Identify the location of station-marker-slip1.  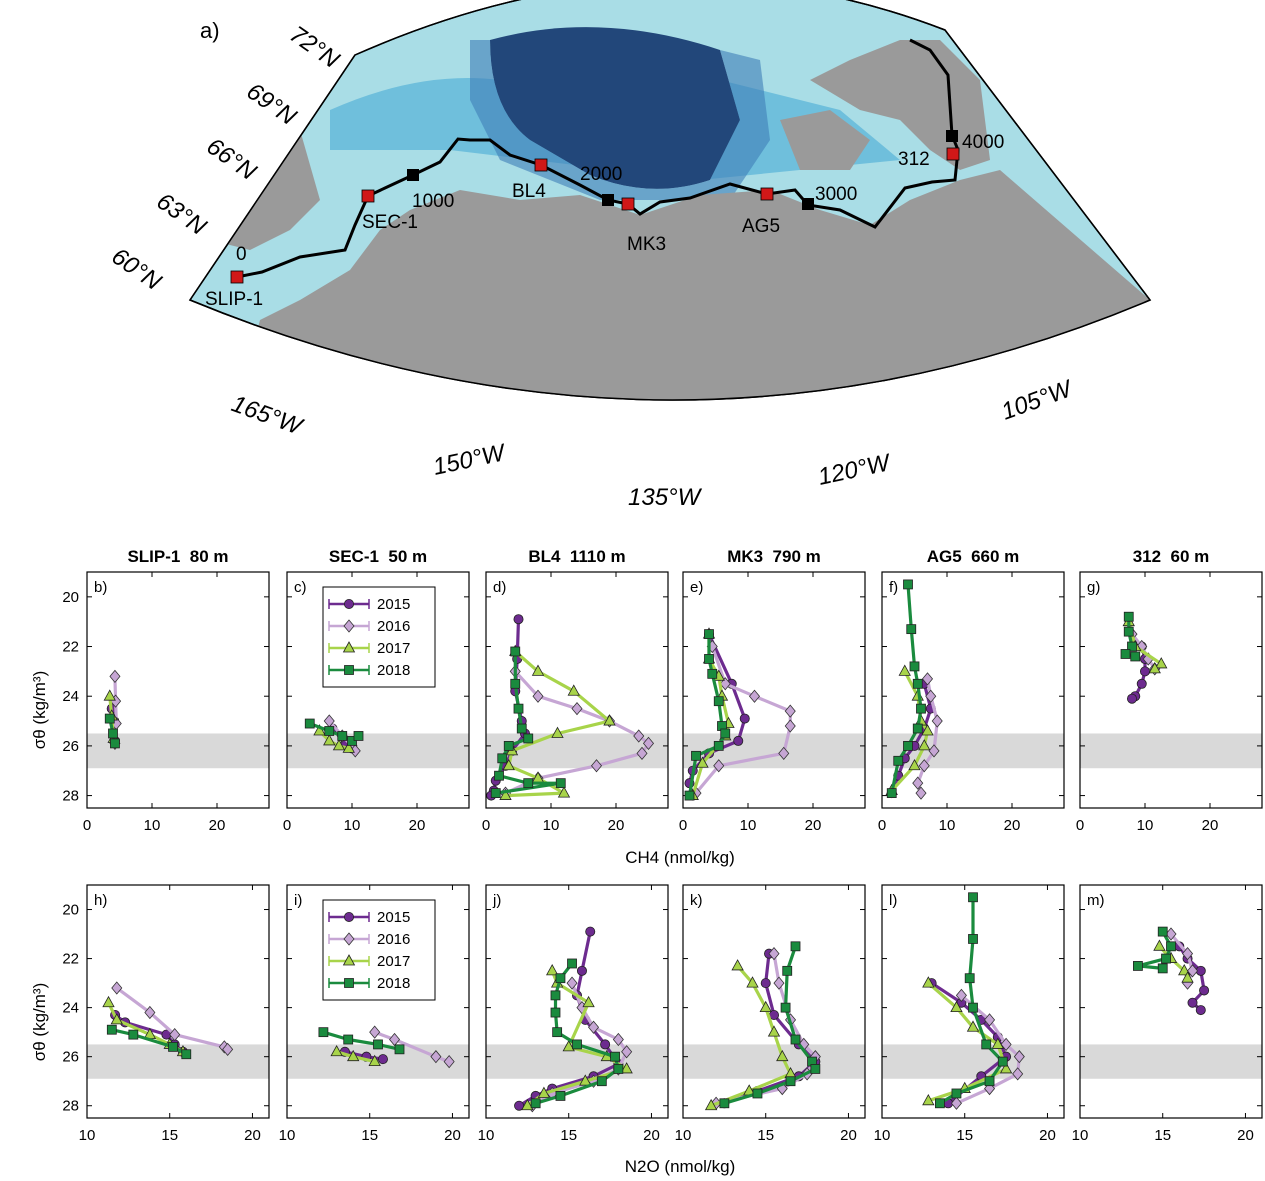
(237, 277).